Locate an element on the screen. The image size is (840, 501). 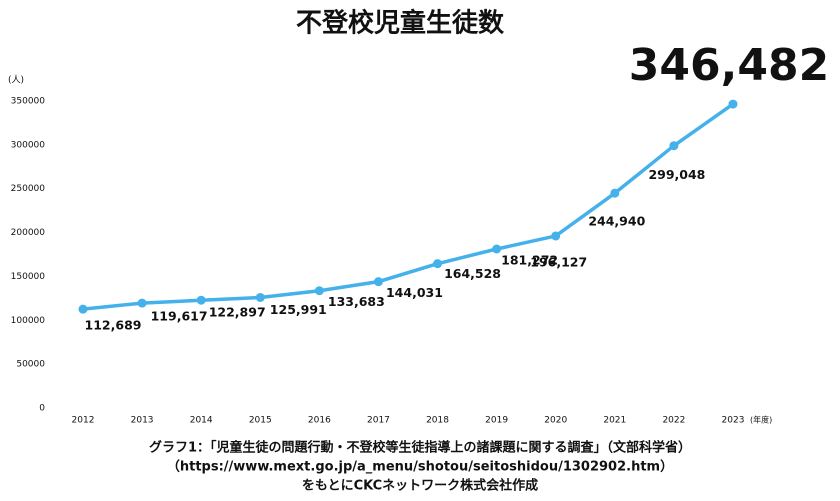
y-tick-label: 150000 is located at coordinates (28, 277).